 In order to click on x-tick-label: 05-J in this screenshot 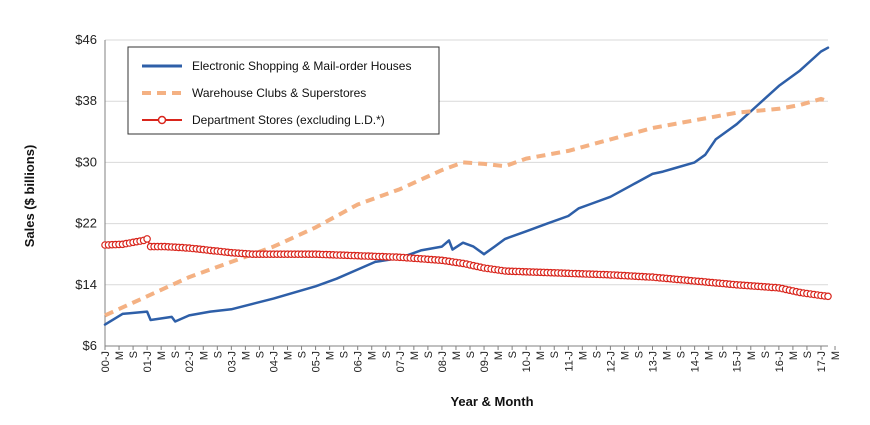, I will do `click(317, 361)`.